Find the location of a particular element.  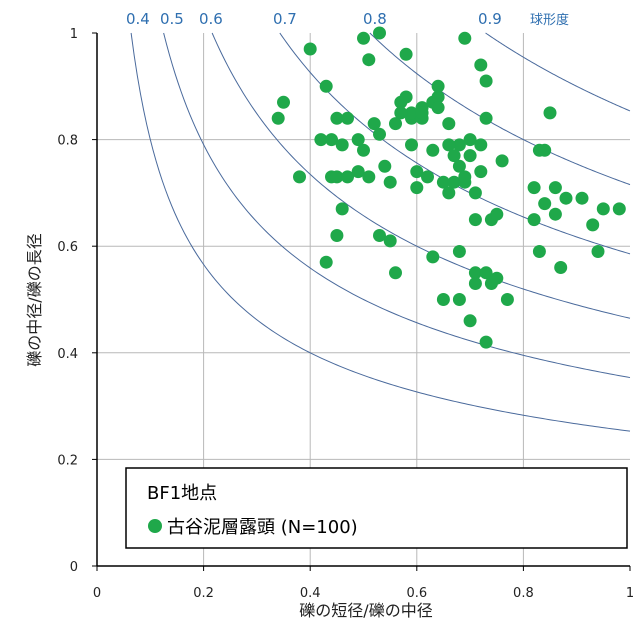

x-tick-label-5: 1 is located at coordinates (630, 593).